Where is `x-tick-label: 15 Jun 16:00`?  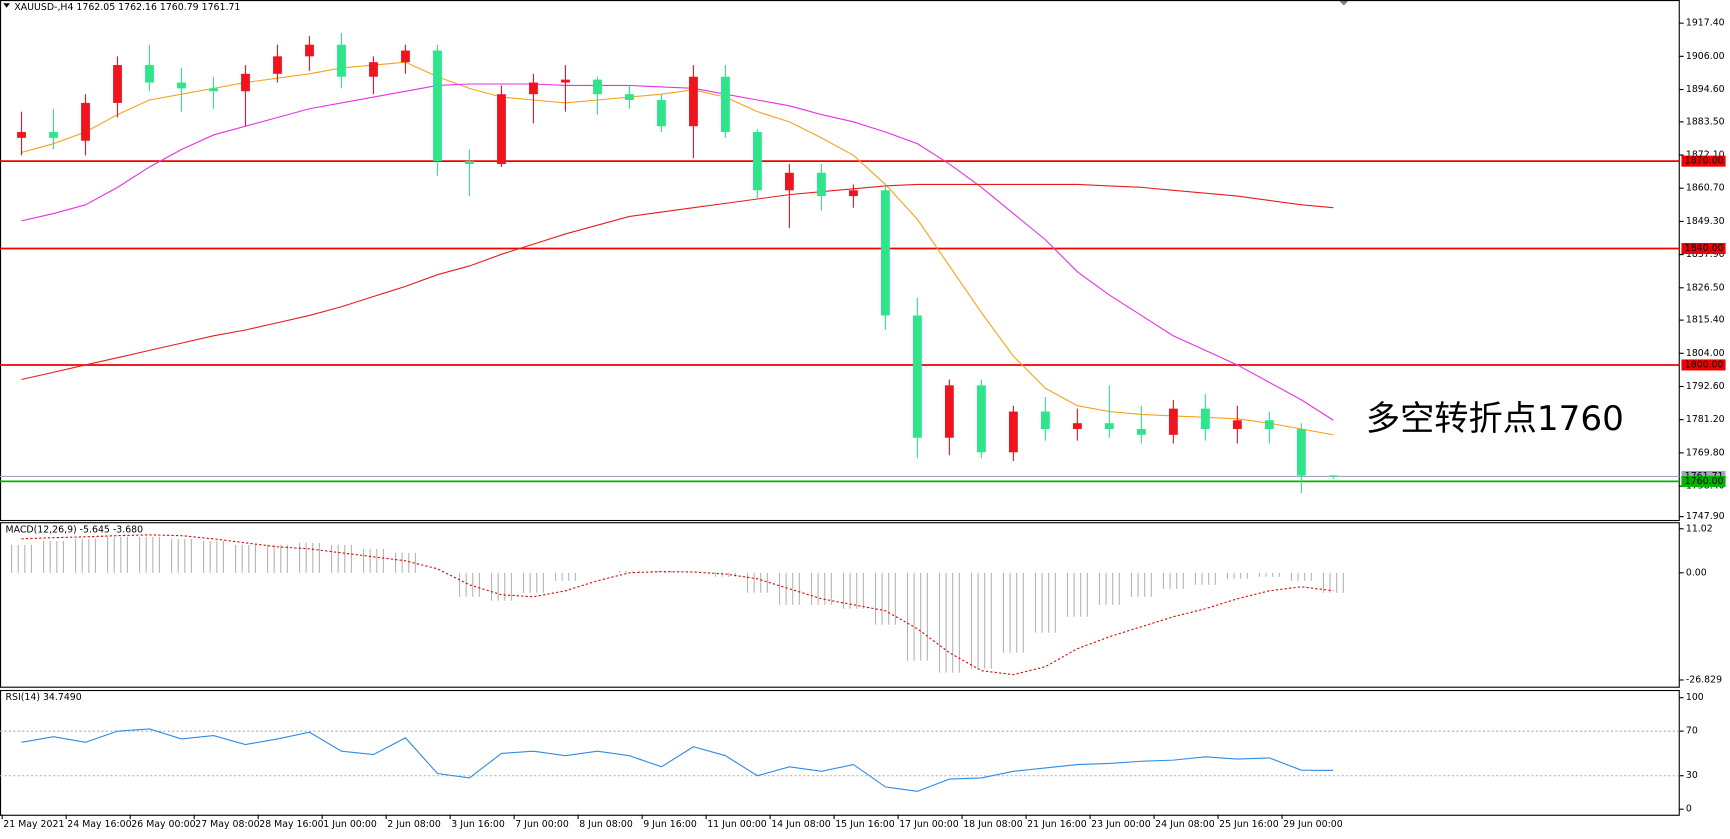
x-tick-label: 15 Jun 16:00 is located at coordinates (865, 824).